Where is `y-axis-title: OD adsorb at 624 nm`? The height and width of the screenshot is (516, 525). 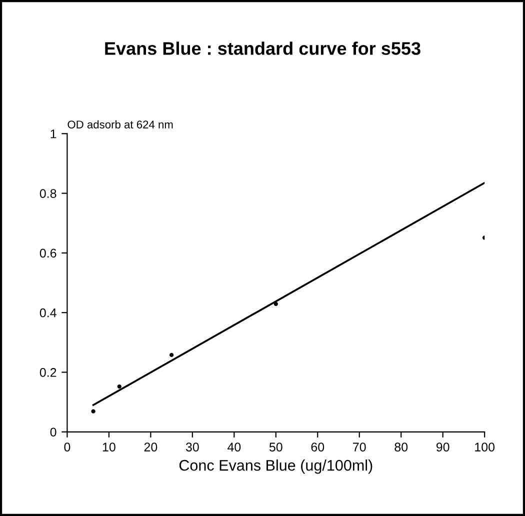
y-axis-title: OD adsorb at 624 nm is located at coordinates (120, 124).